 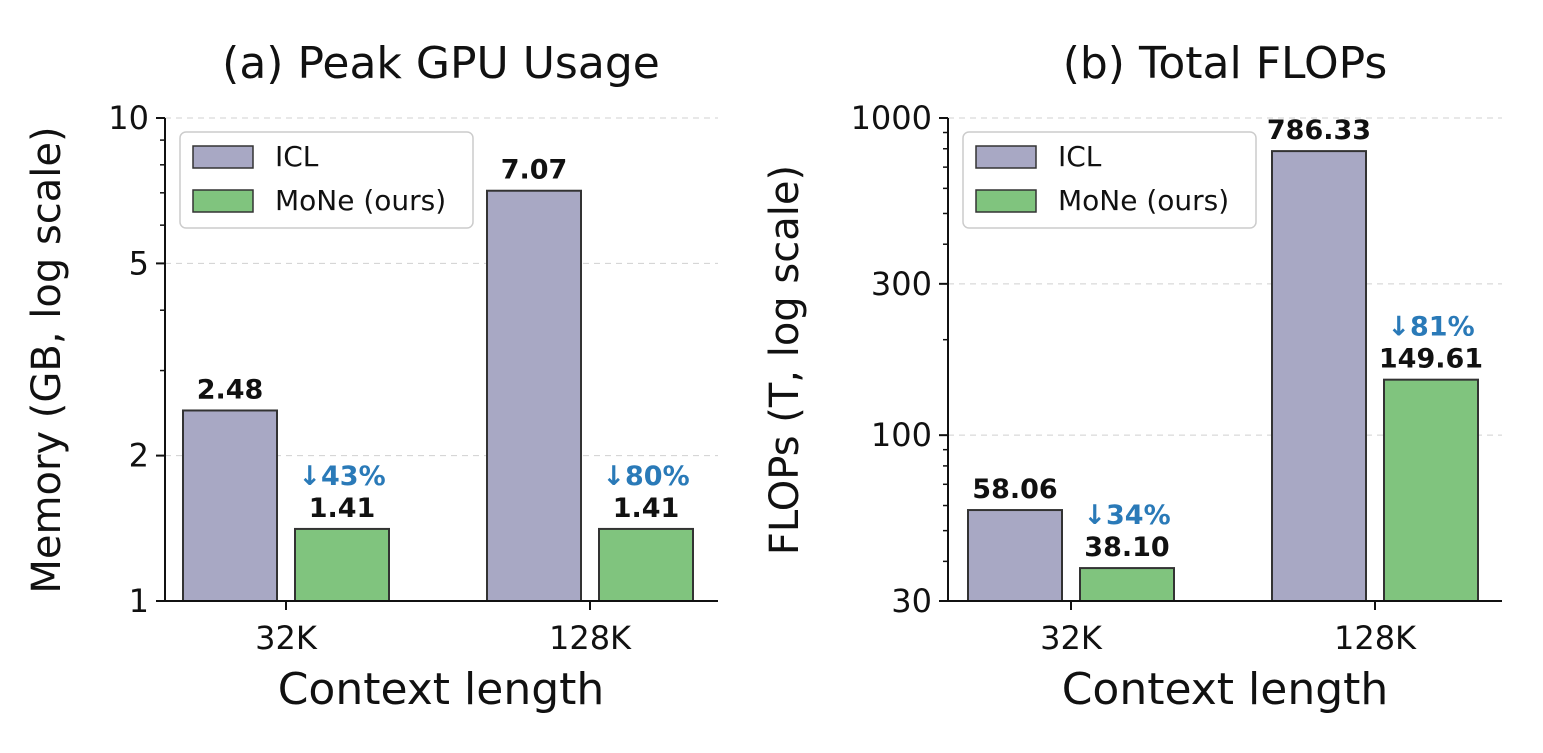 What do you see at coordinates (911, 601) in the screenshot?
I see `y-tick-label: 30` at bounding box center [911, 601].